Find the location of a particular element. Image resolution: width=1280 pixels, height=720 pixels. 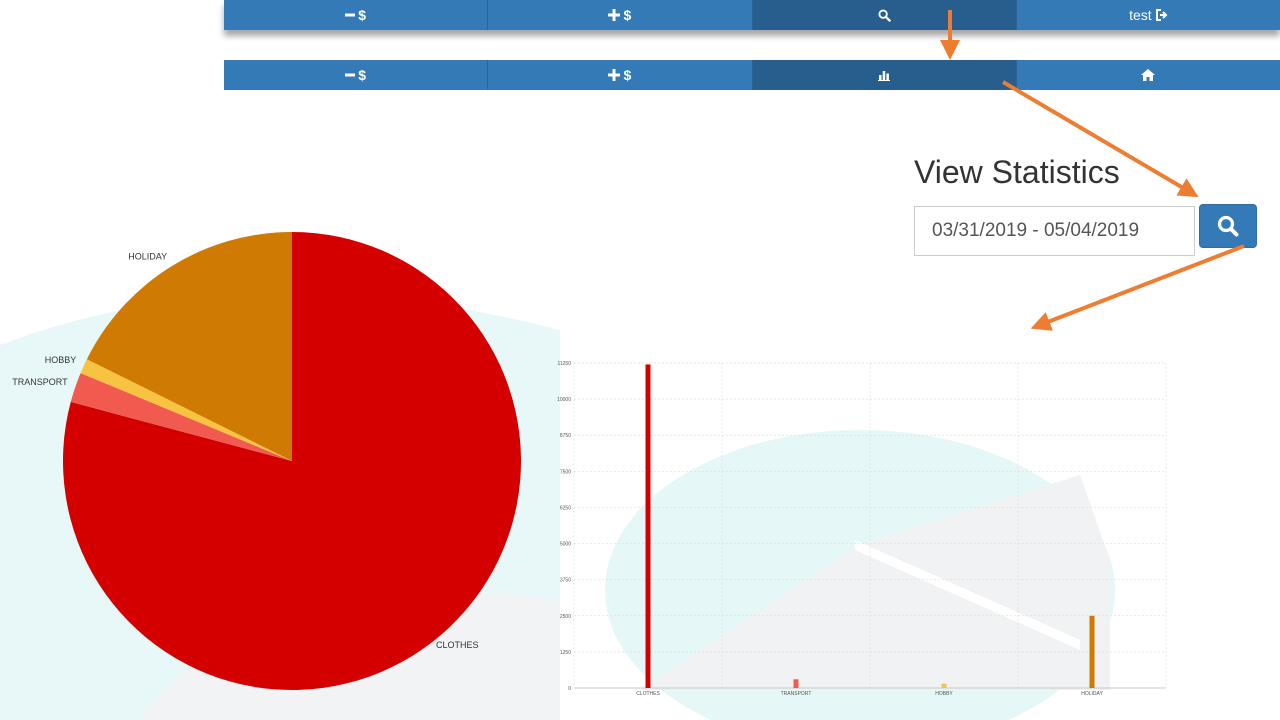

nav-search-button is located at coordinates (884, 15).